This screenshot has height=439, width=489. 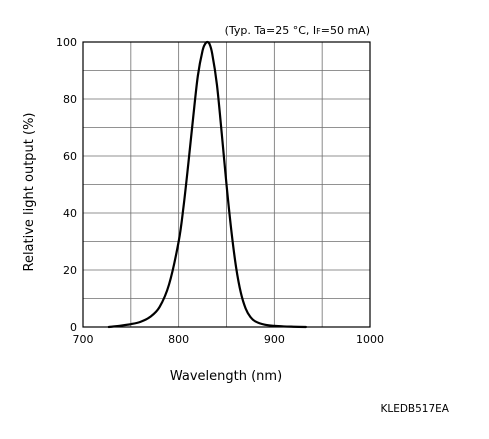 I want to click on x-tick-label: 900, so click(x=274, y=339).